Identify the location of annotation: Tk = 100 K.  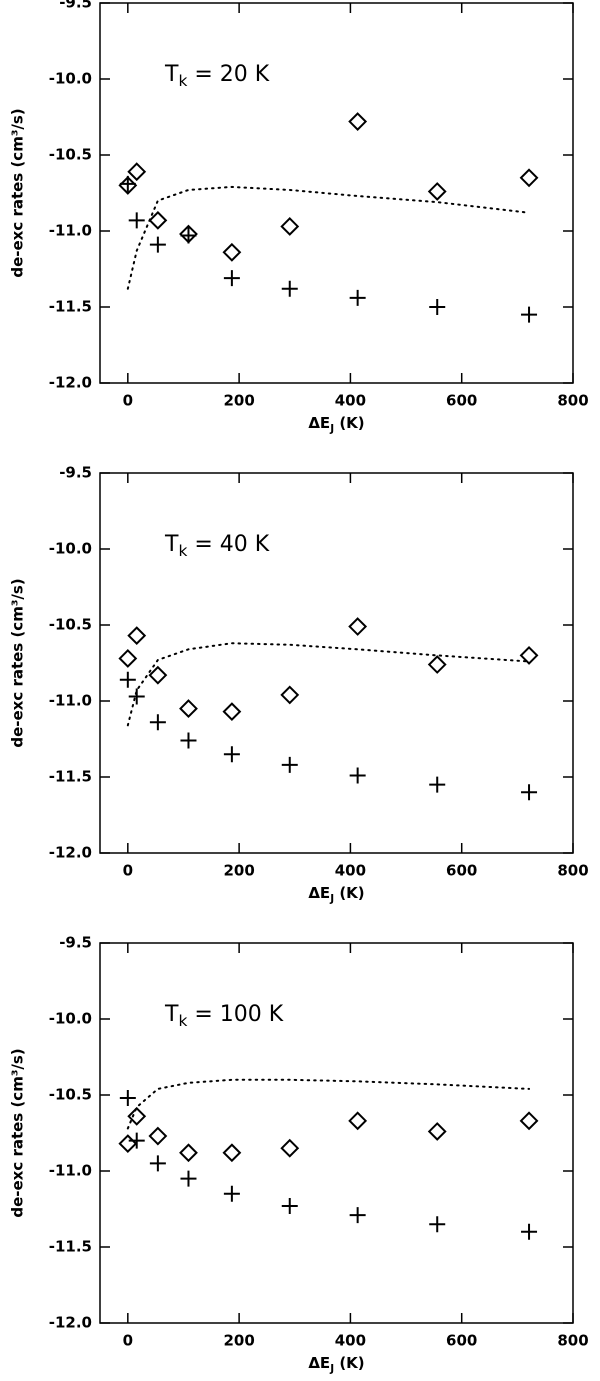
(224, 1016).